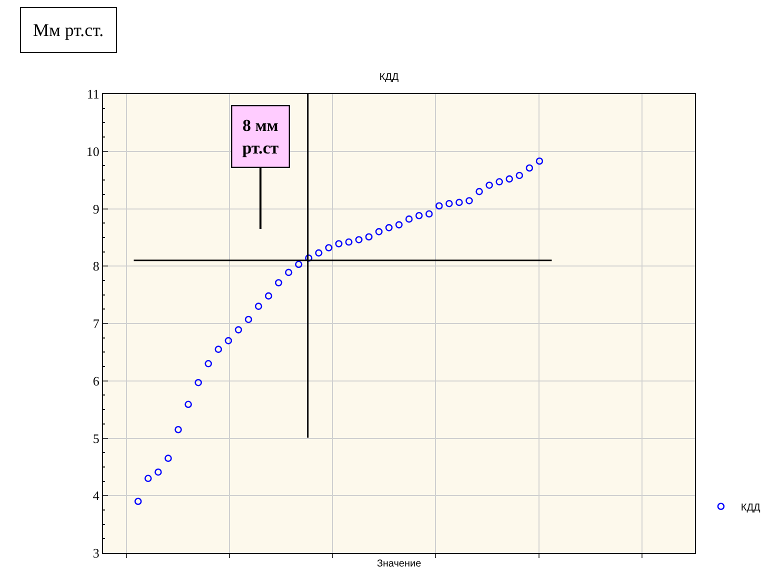 The width and height of the screenshot is (778, 578). I want to click on y-tick-label: 5, so click(96, 438).